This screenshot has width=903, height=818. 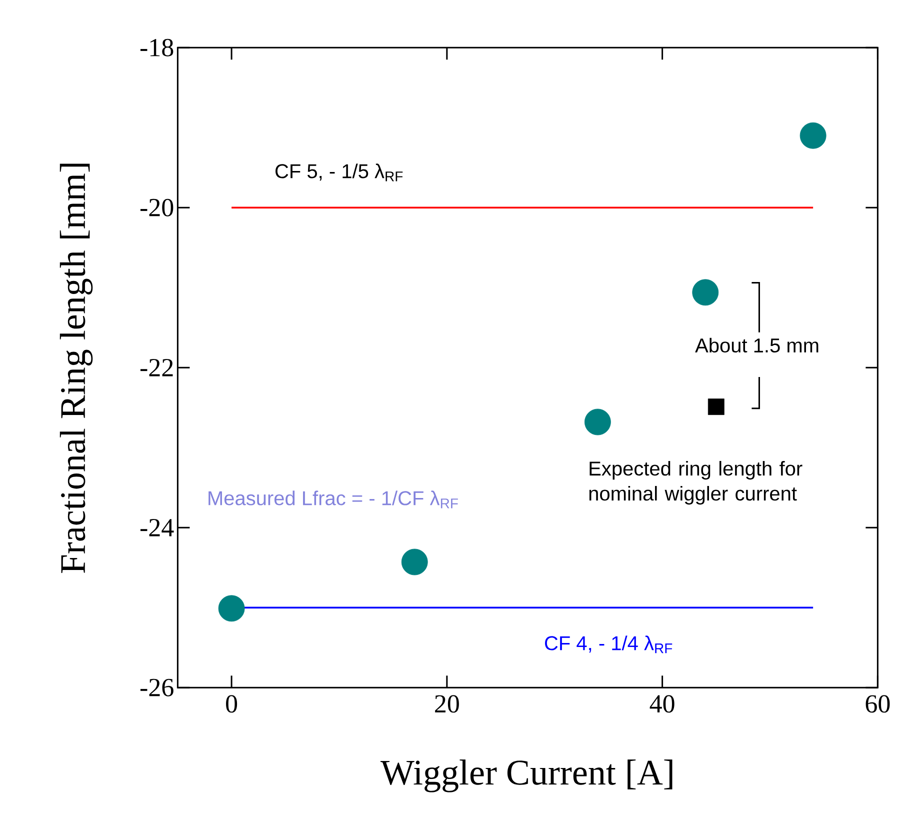 What do you see at coordinates (608, 645) in the screenshot?
I see `annotation: CF 4, - 1/4 λ$_{RF}$` at bounding box center [608, 645].